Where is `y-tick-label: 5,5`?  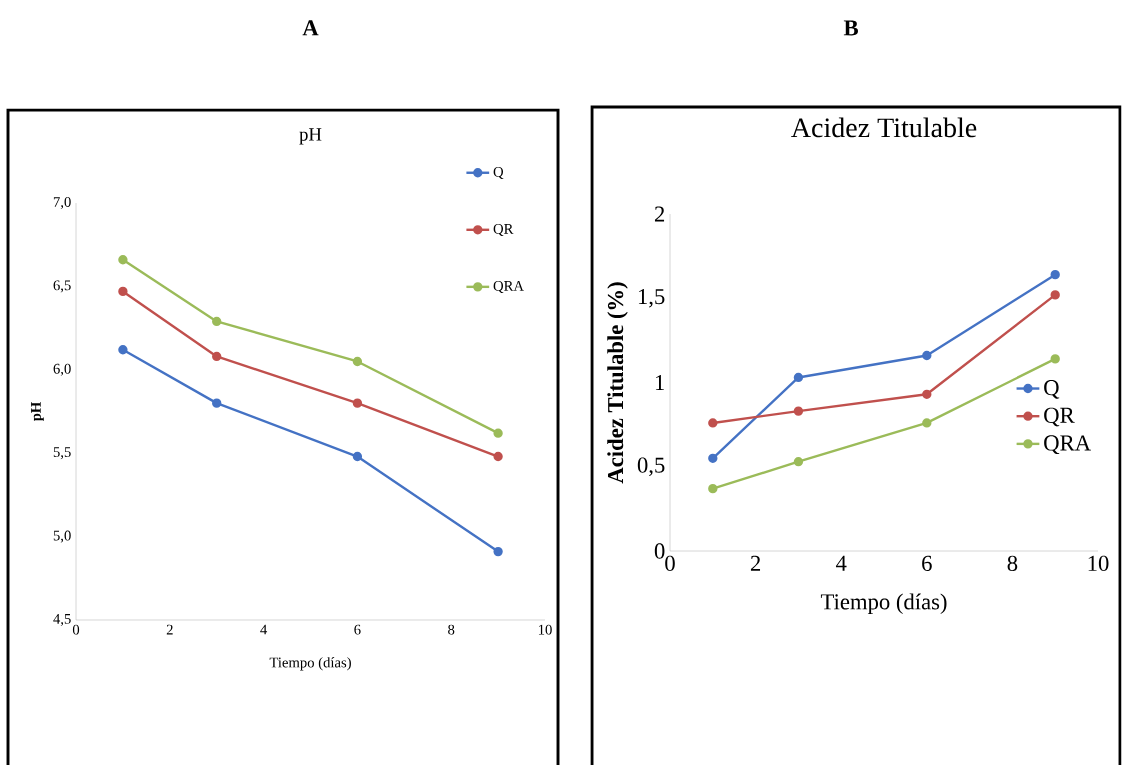
y-tick-label: 5,5 is located at coordinates (62, 453).